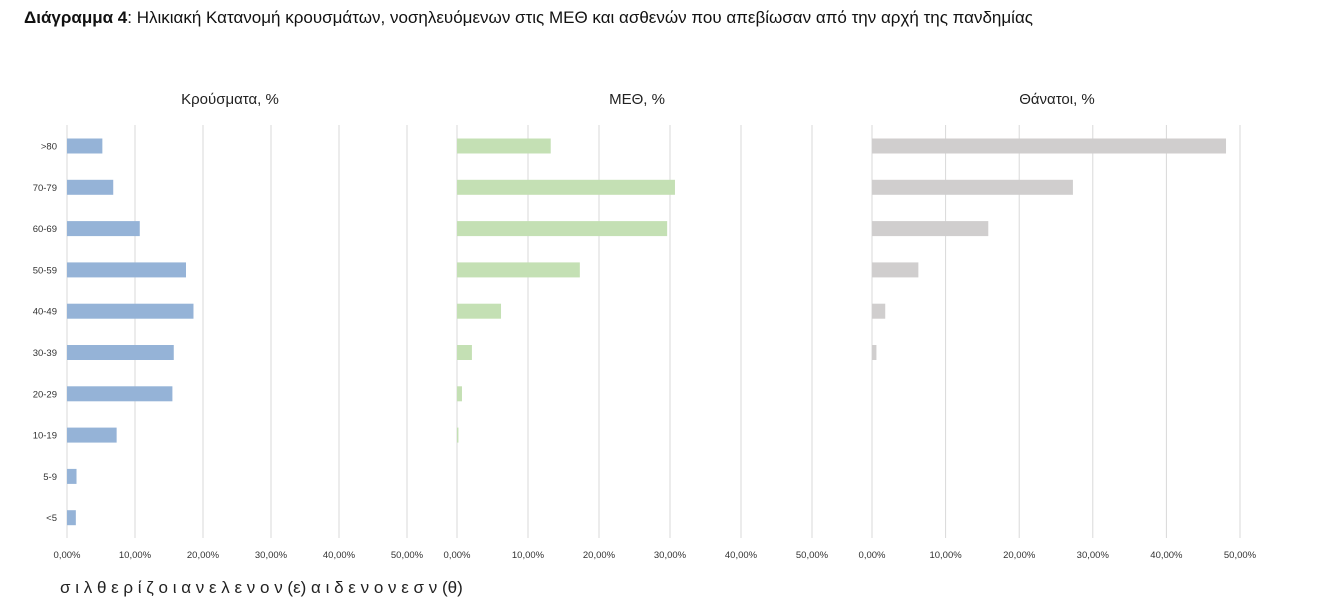  Describe the element at coordinates (872, 555) in the screenshot. I see `x-tick-label-3-0: 0,00%` at that location.